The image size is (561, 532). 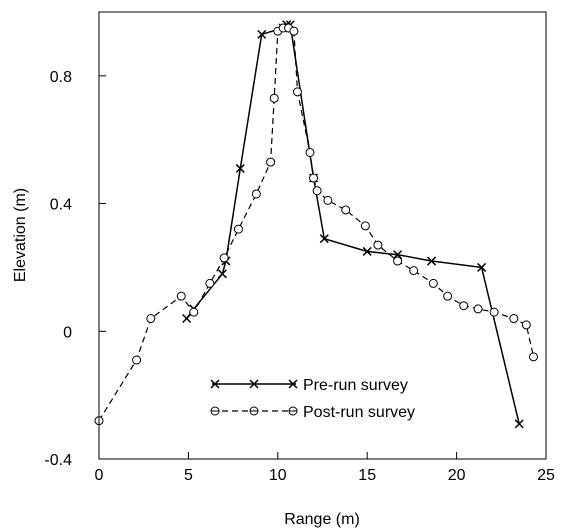 What do you see at coordinates (546, 475) in the screenshot?
I see `x-tick-label: 25` at bounding box center [546, 475].